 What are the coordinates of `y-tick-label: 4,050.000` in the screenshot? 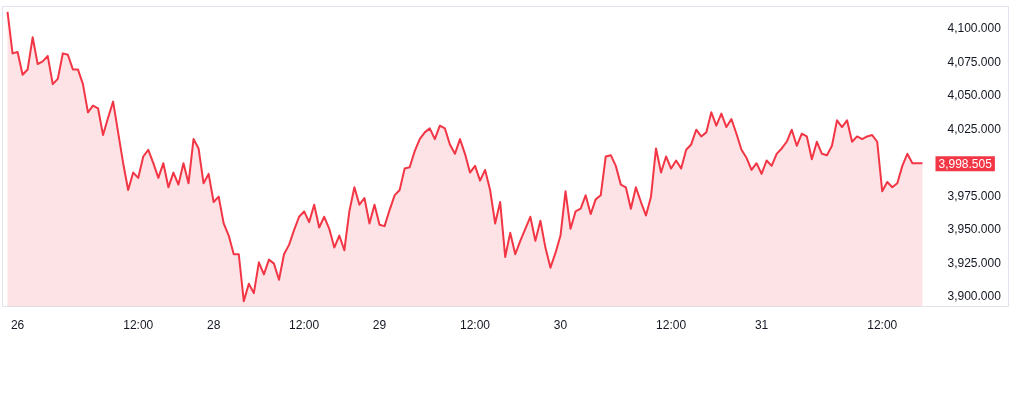 It's located at (974, 95).